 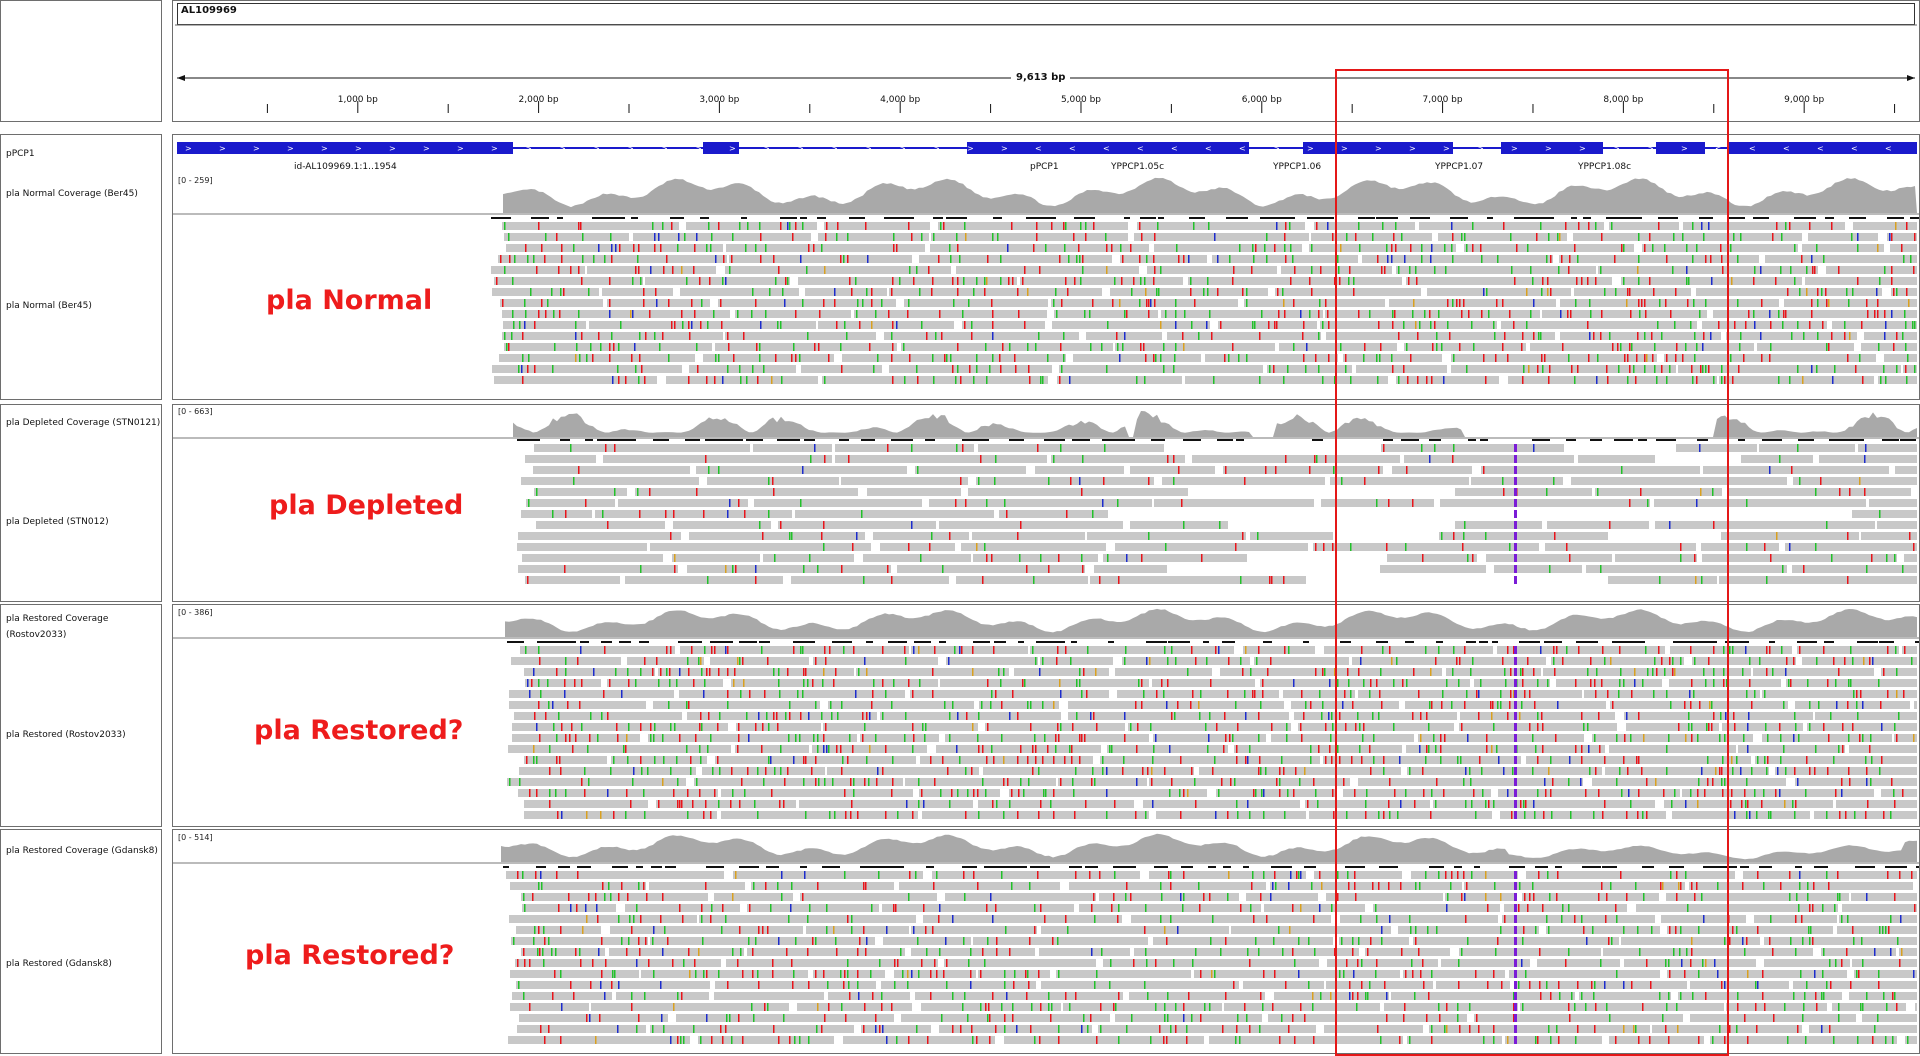 What do you see at coordinates (83, 423) in the screenshot?
I see `coverage-track-name: pla Depleted Coverage (STN0121)` at bounding box center [83, 423].